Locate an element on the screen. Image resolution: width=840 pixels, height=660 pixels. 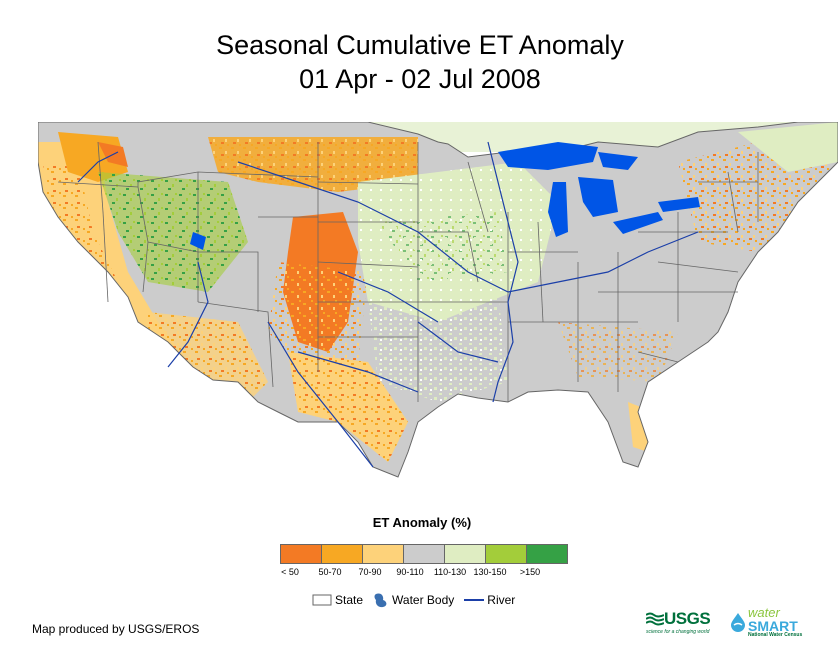
watersmart-logo: water SMART National Water Census is located at coordinates (765, 622).